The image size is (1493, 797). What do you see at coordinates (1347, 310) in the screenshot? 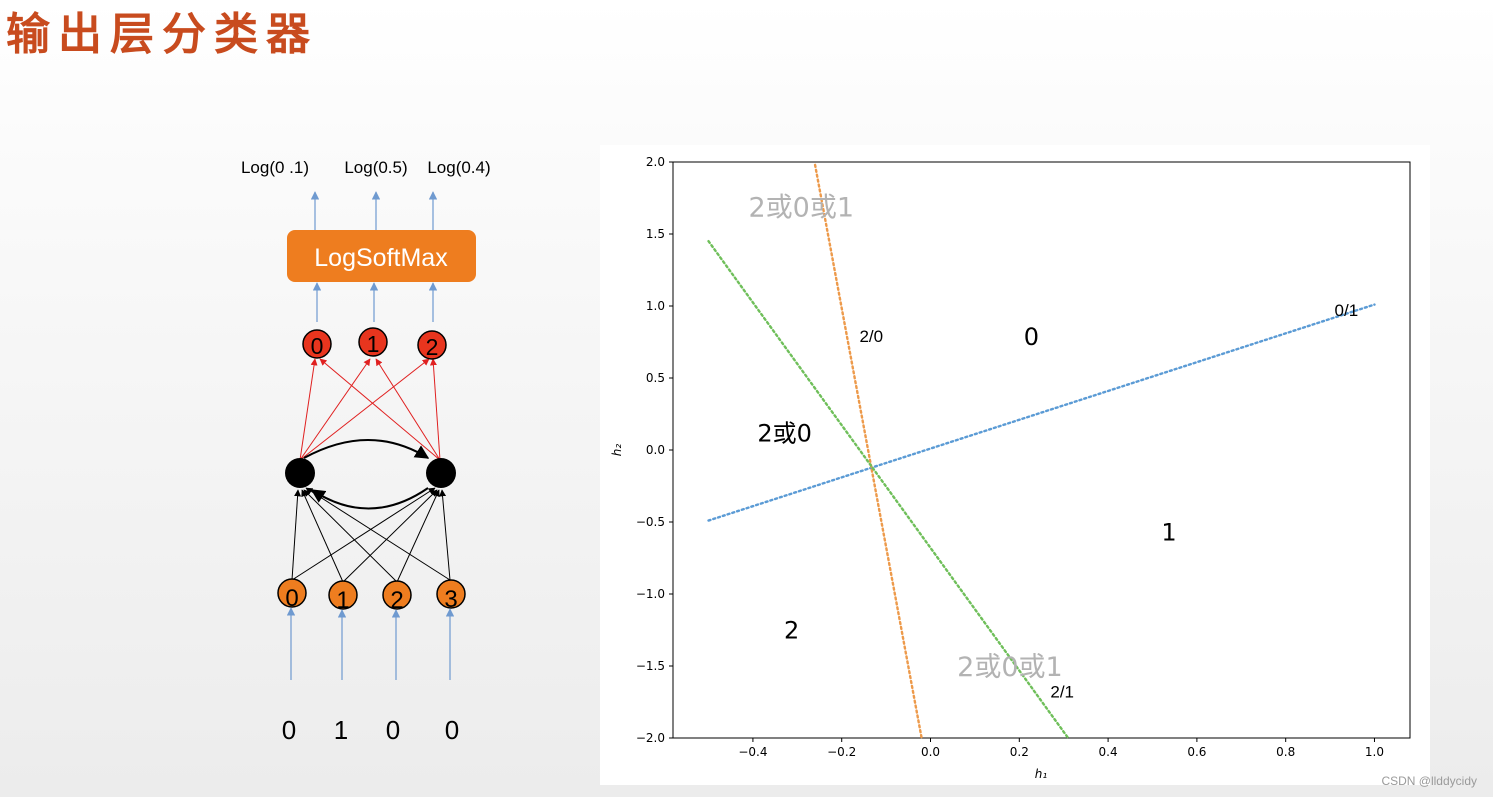
I see `line-label: 0/1` at bounding box center [1347, 310].